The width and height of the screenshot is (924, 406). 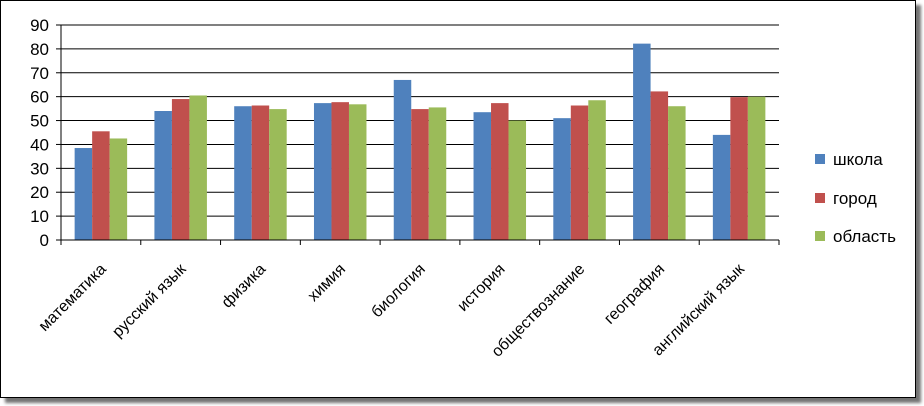 What do you see at coordinates (398, 291) in the screenshot?
I see `x-tick-label: биология` at bounding box center [398, 291].